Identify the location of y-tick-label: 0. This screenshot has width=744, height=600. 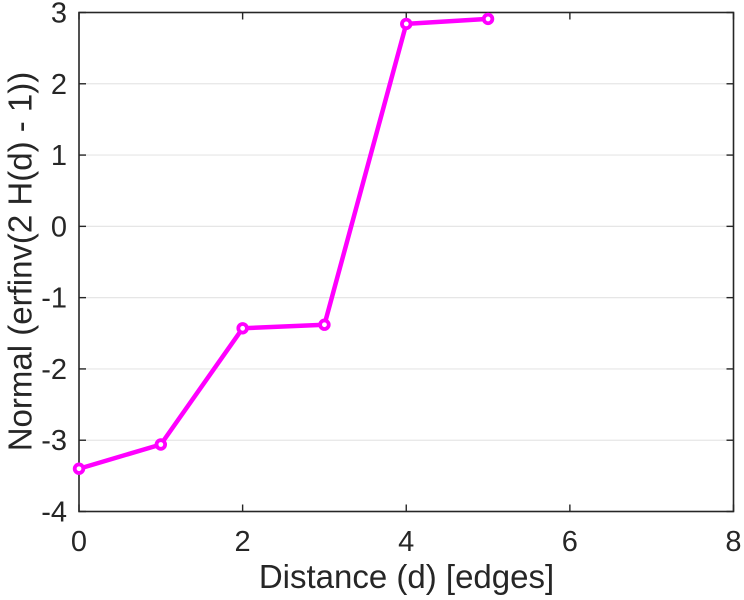
(59, 227).